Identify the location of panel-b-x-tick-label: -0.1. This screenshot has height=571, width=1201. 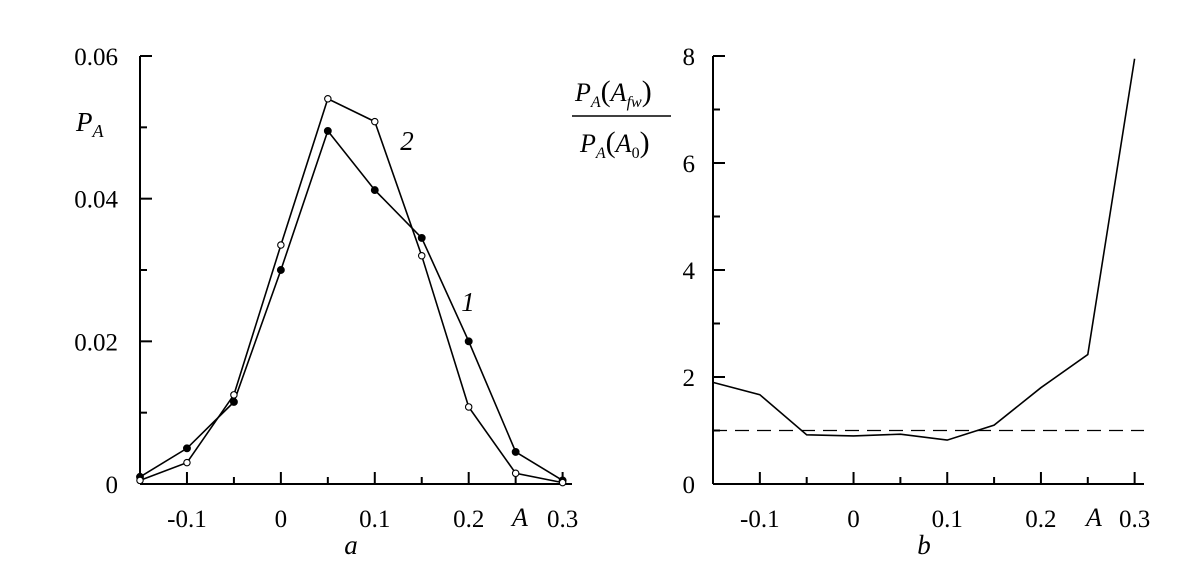
(760, 519).